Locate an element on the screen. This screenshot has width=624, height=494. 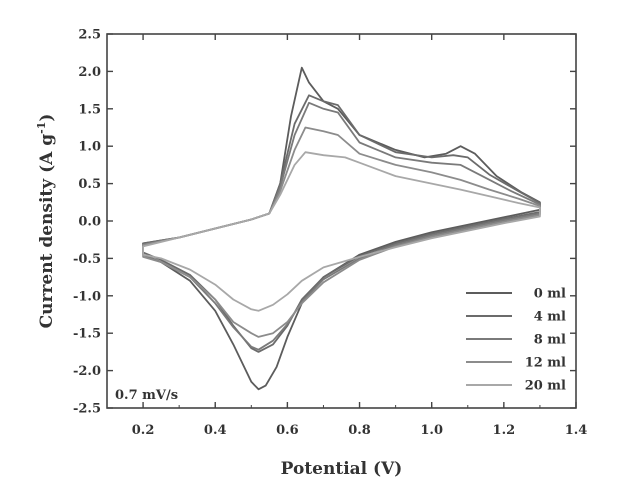
x-tick-label: 0.8 is located at coordinates (359, 430).